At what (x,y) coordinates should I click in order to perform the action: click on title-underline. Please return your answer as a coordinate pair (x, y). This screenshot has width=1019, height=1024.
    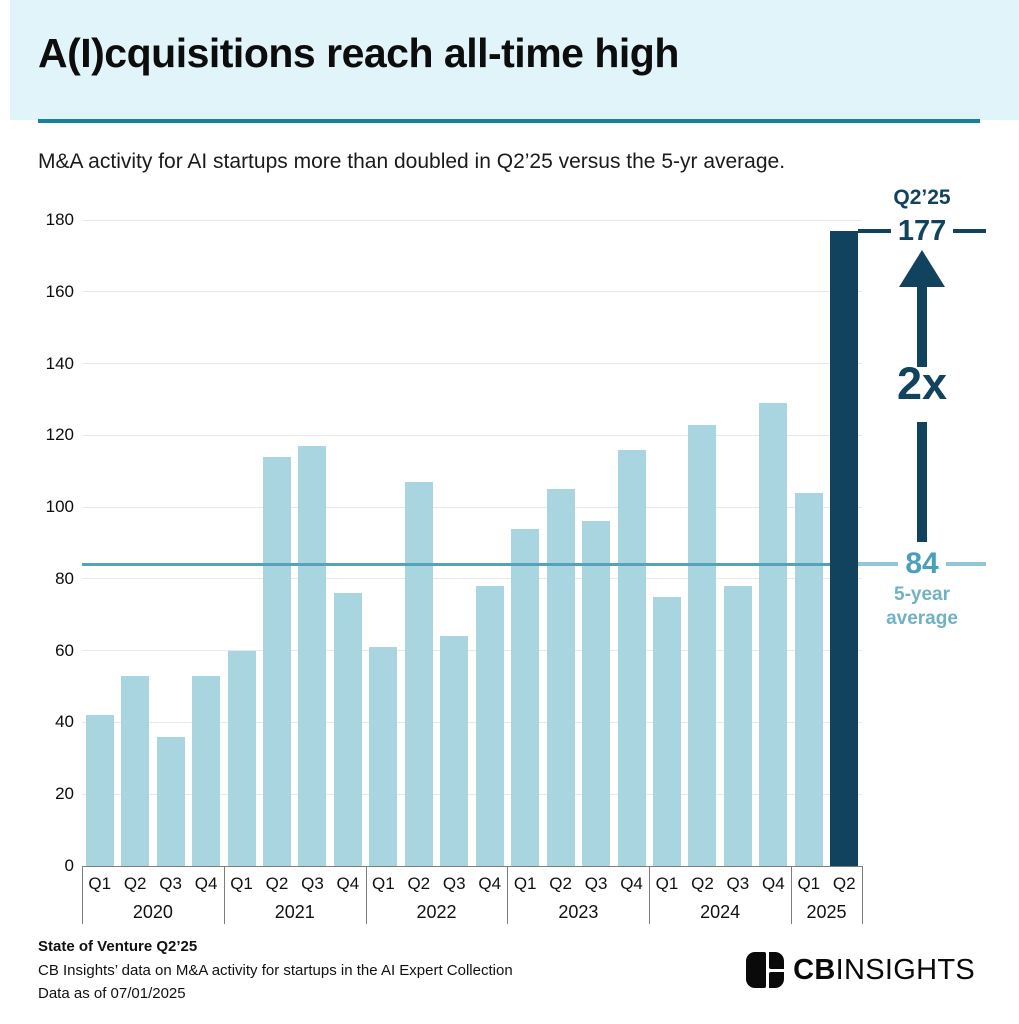
    Looking at the image, I should click on (509, 121).